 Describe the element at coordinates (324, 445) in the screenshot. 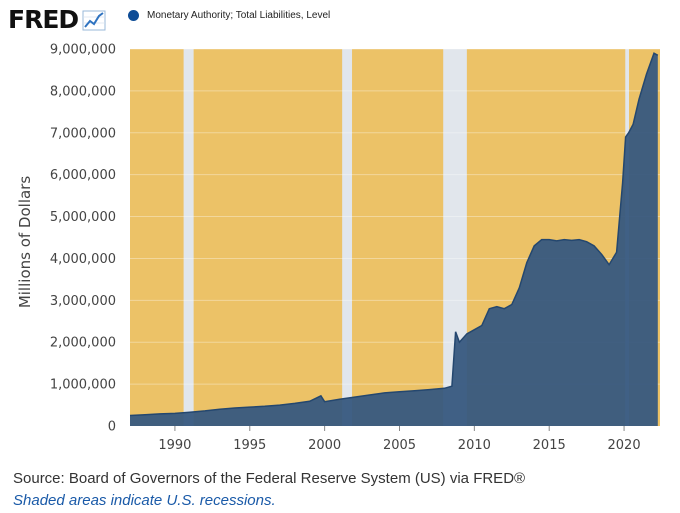

I see `x-tick-label-2: 2000` at that location.